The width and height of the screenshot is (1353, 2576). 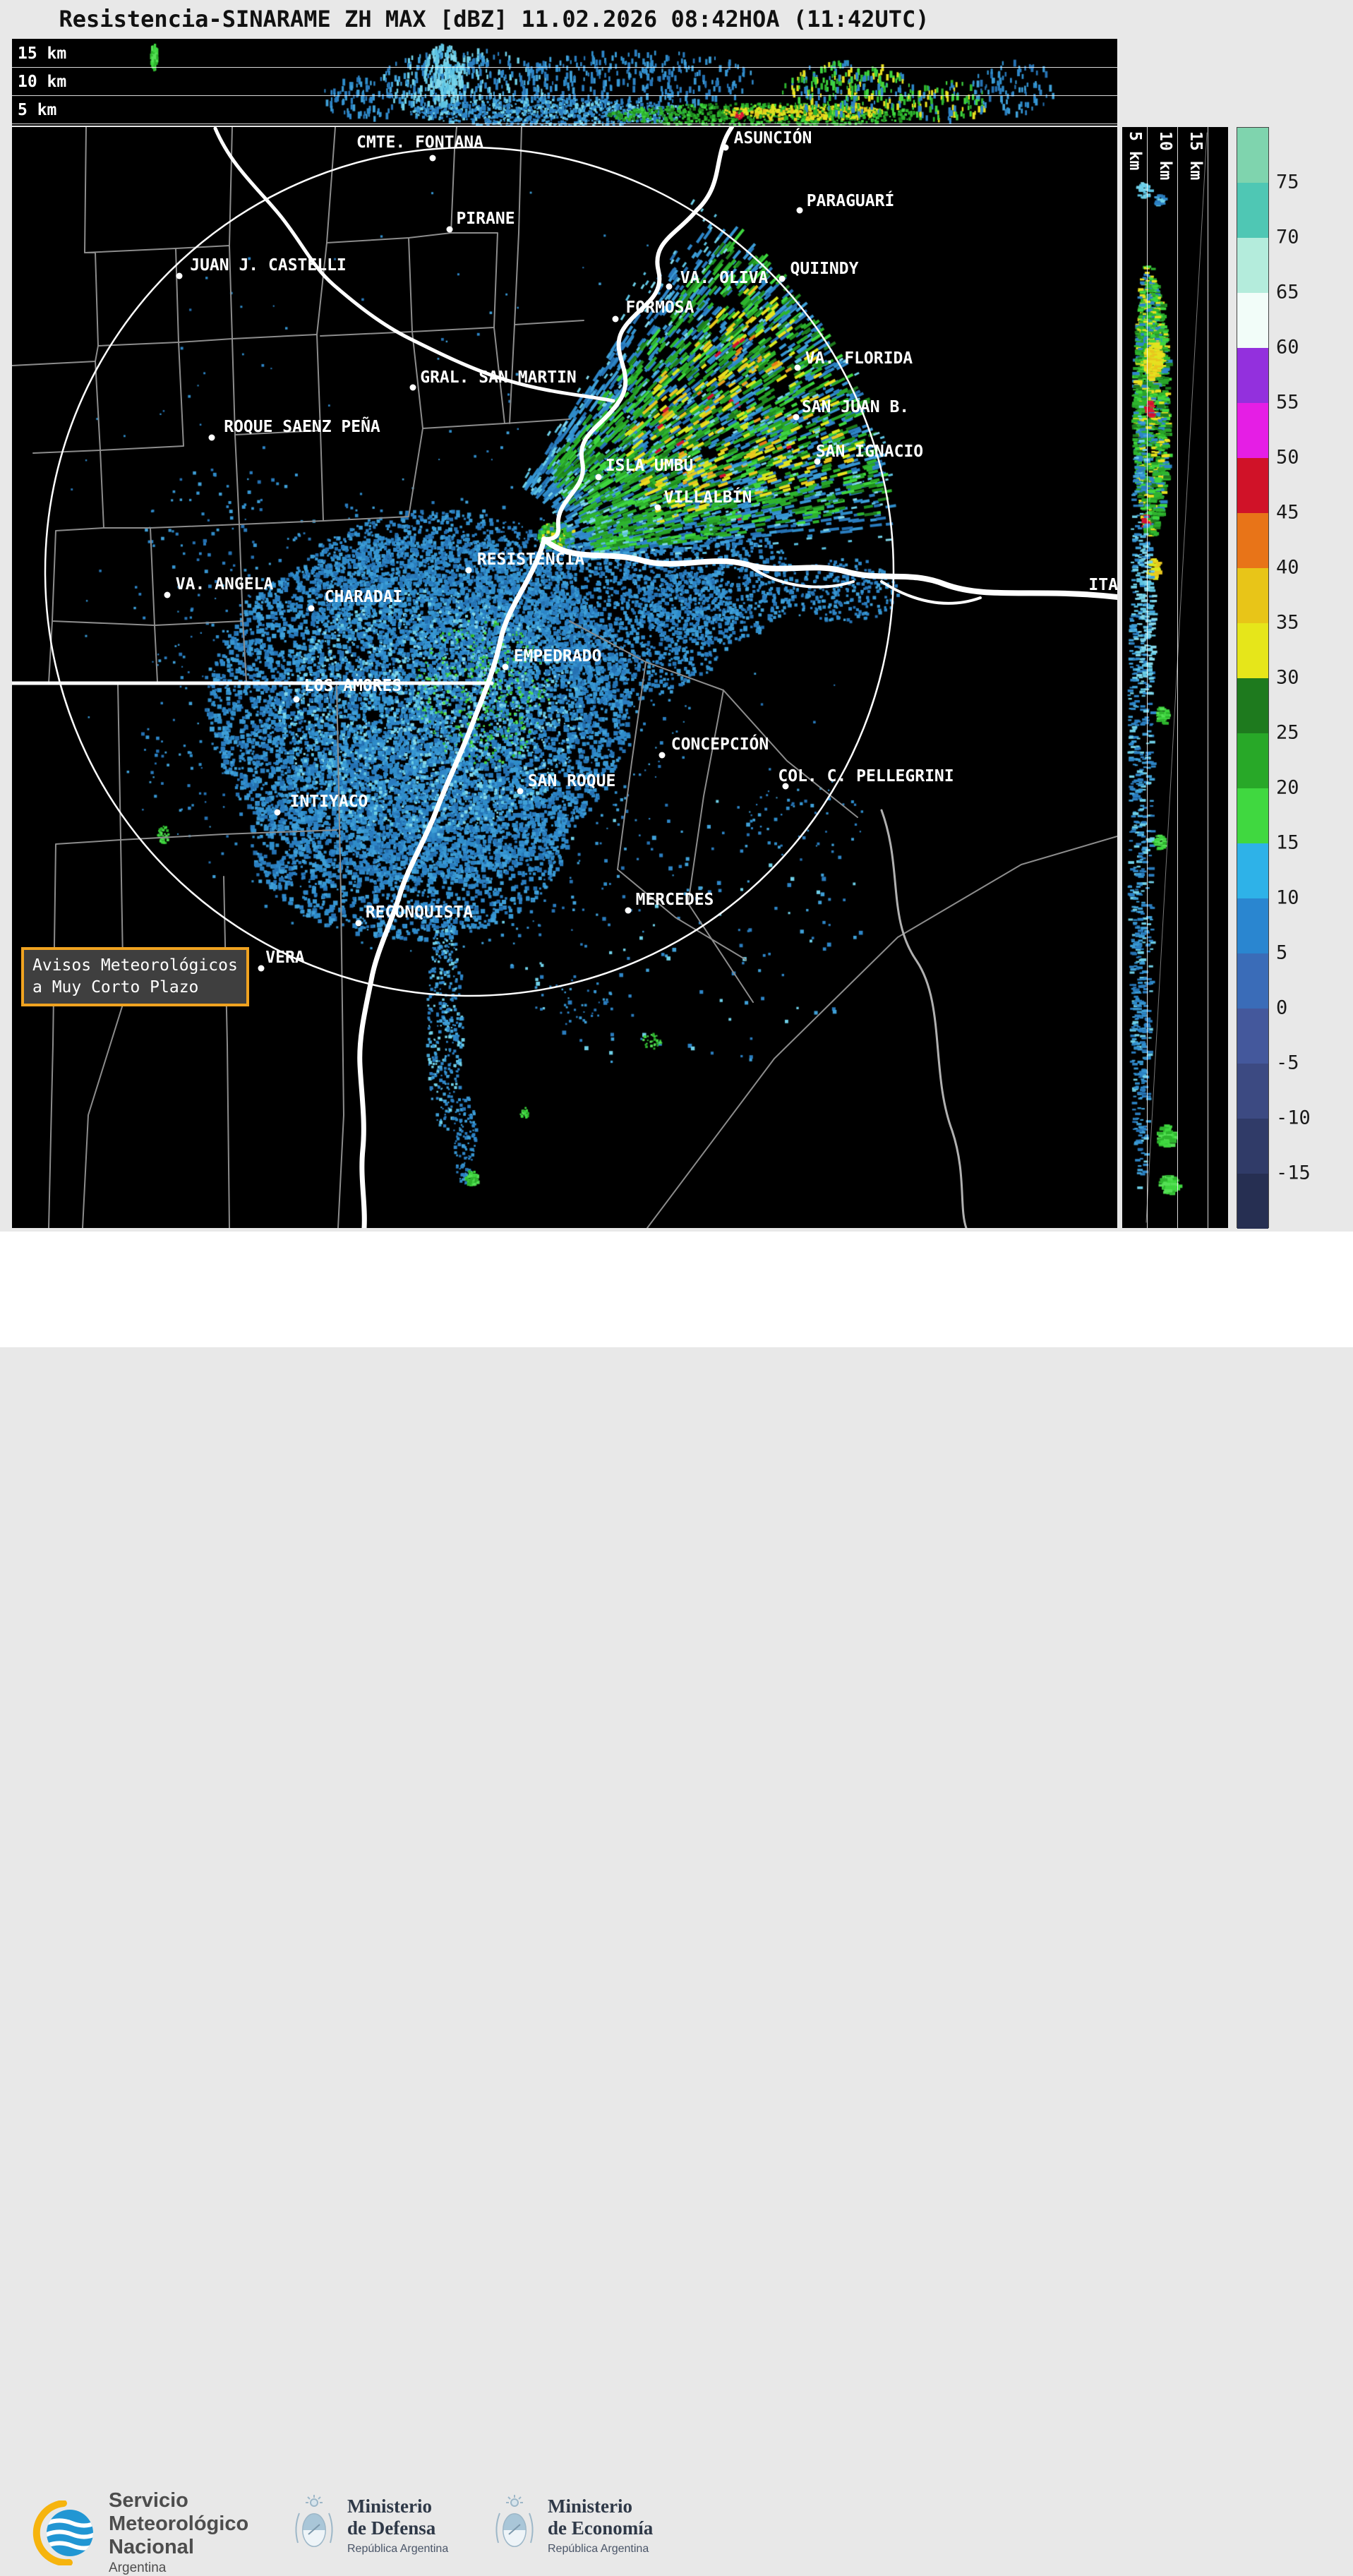 I want to click on colorbar-tick-label: 25, so click(x=1287, y=732).